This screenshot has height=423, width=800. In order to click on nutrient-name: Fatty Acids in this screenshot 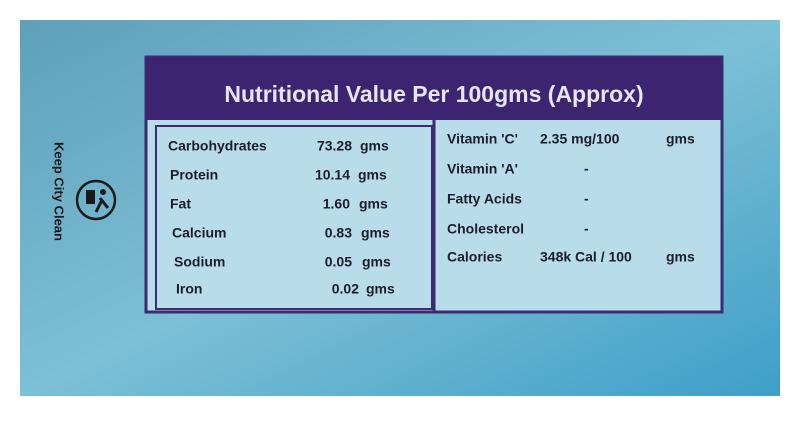, I will do `click(484, 199)`.